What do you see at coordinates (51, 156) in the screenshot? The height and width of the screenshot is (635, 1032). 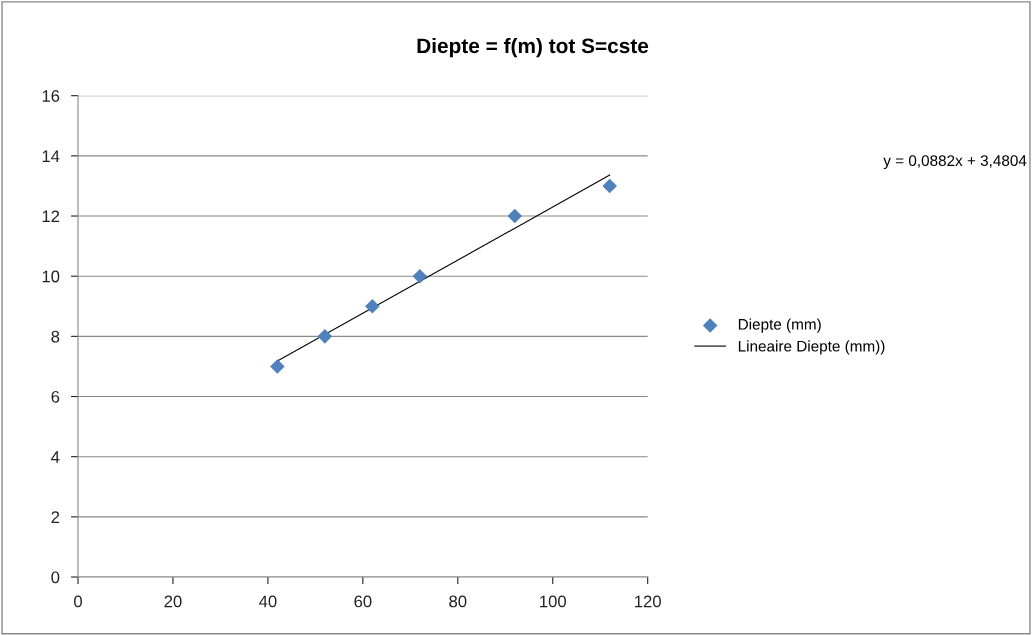 I see `y-tick-label: 14` at bounding box center [51, 156].